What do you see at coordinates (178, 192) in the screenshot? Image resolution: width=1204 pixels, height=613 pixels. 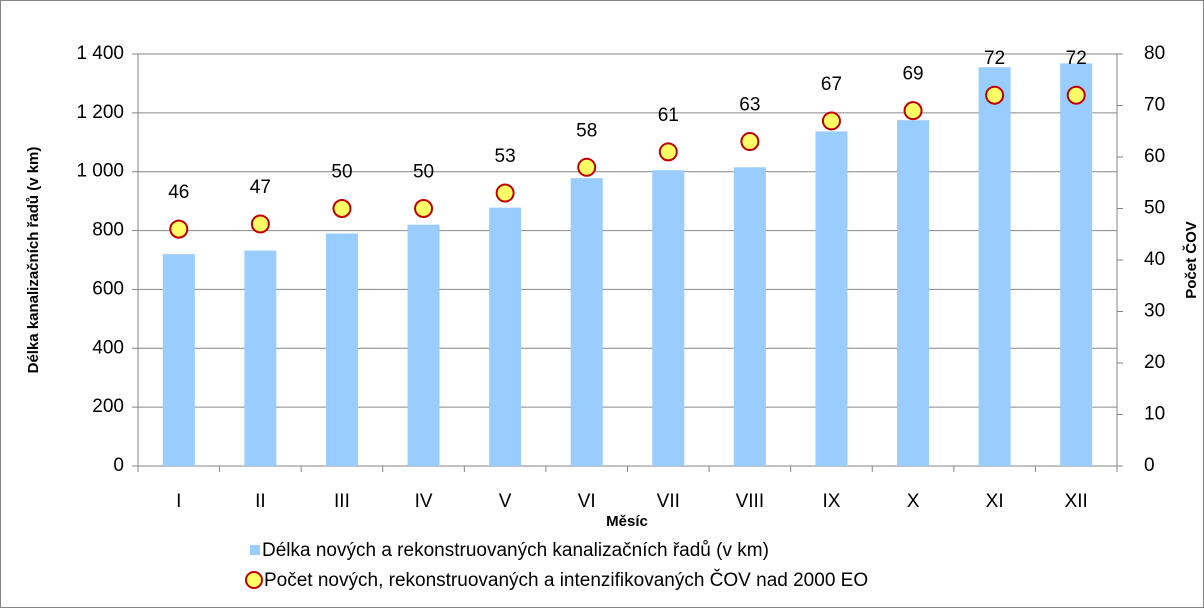 I see `data-label: 46` at bounding box center [178, 192].